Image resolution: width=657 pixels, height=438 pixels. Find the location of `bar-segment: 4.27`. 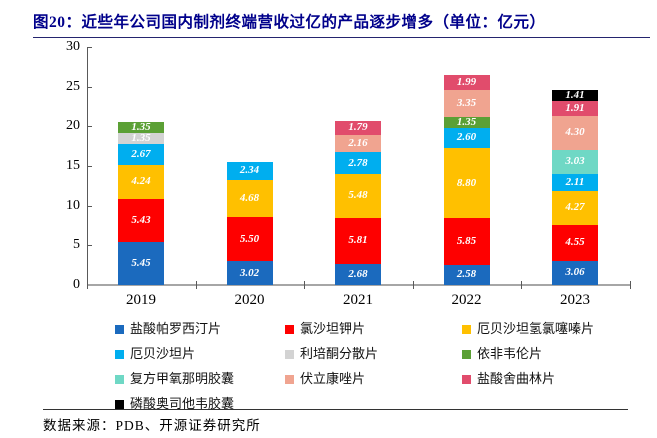

bar-segment: 4.27 is located at coordinates (575, 207).